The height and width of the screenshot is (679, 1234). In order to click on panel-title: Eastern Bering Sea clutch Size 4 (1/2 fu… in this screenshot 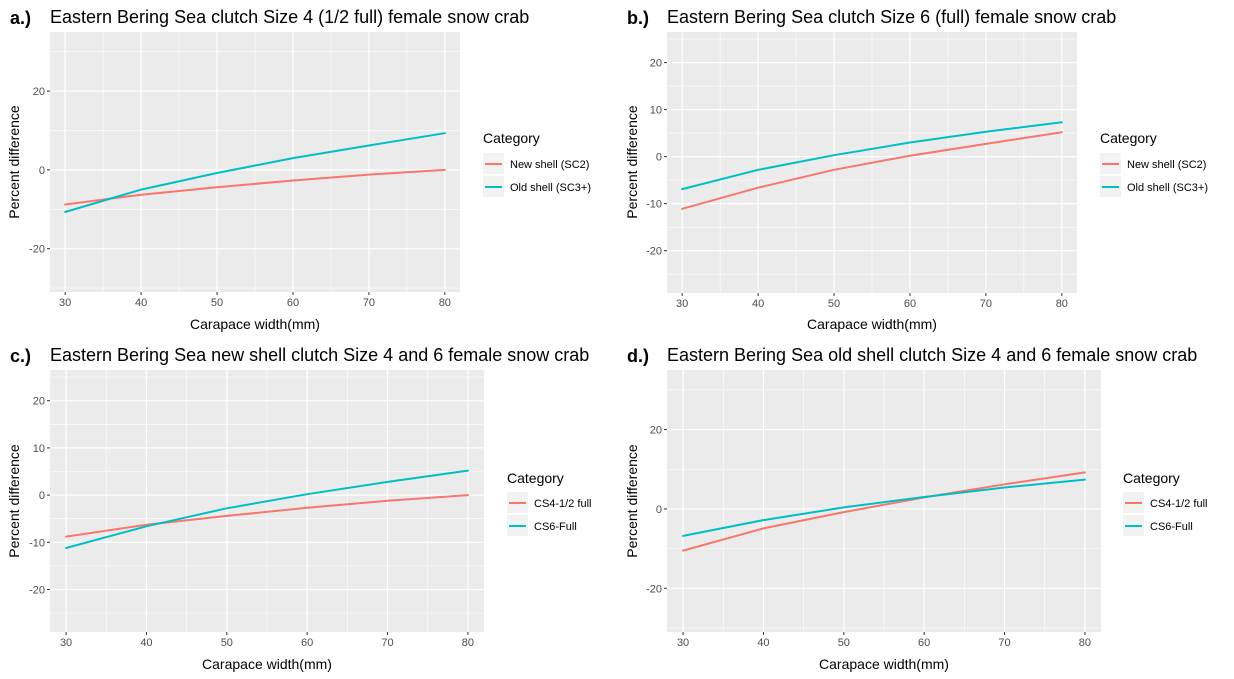, I will do `click(289, 17)`.